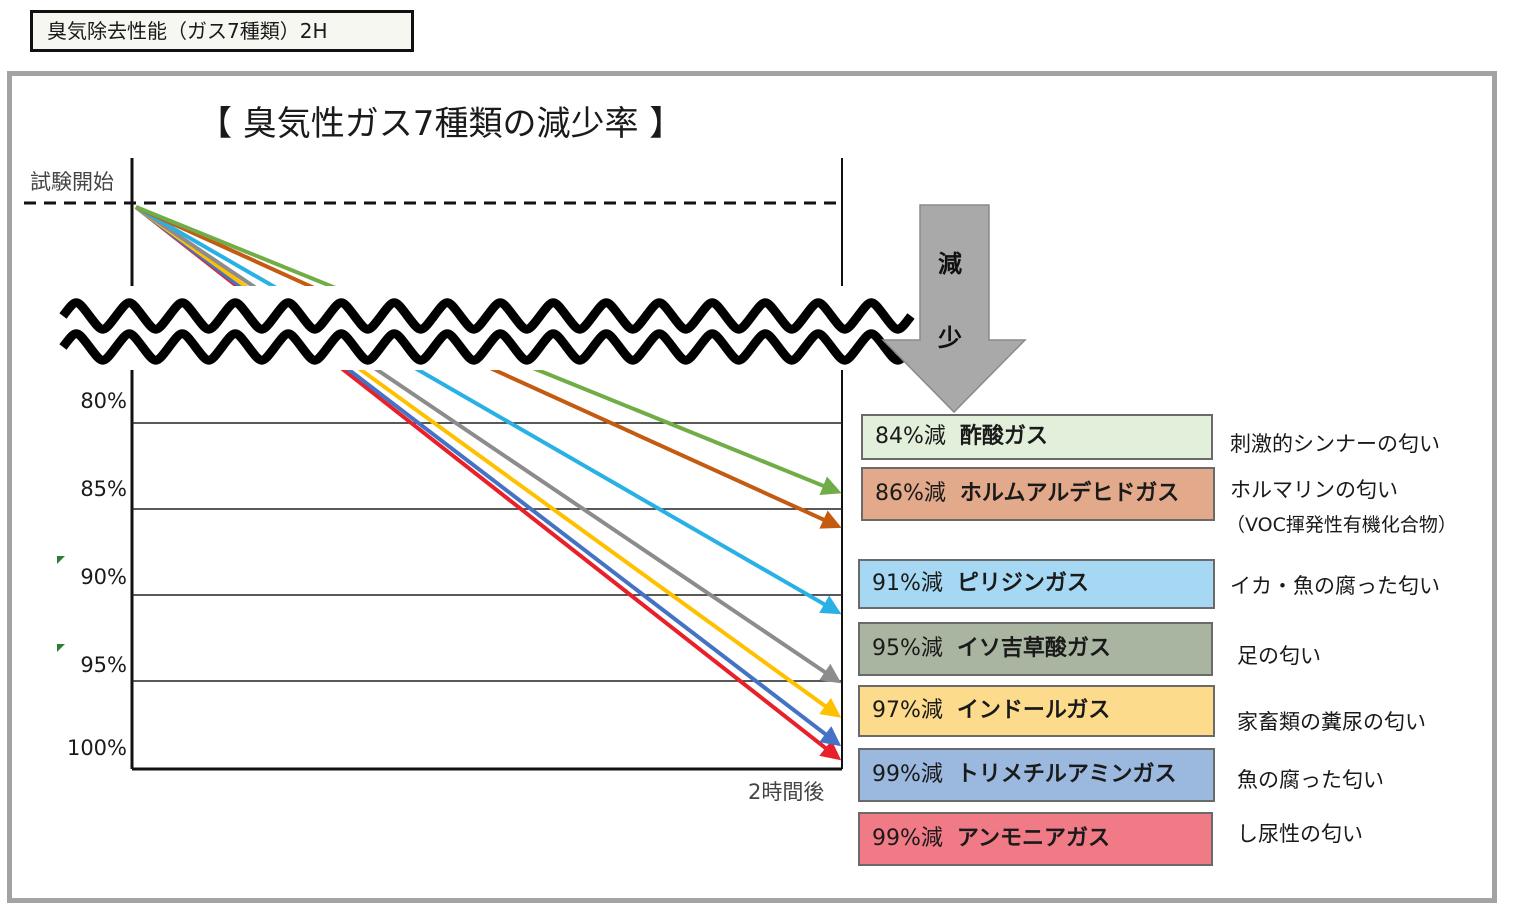  What do you see at coordinates (950, 264) in the screenshot?
I see `decrease-arrow-text: 減` at bounding box center [950, 264].